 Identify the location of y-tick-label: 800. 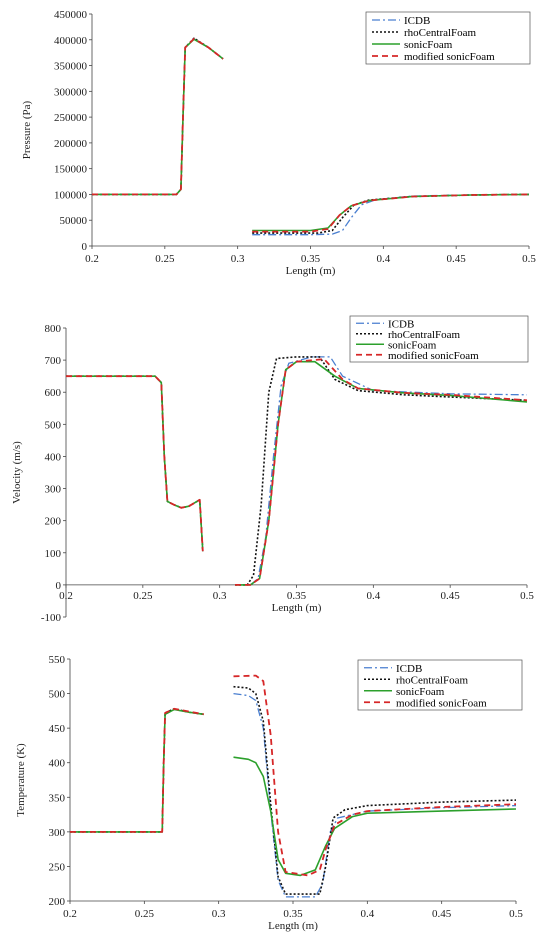
(53, 329).